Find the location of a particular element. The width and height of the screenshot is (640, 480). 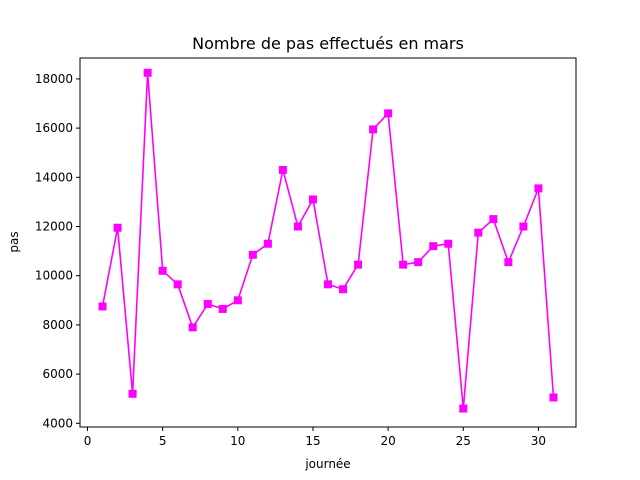

x-tick-label: 5 is located at coordinates (163, 441).